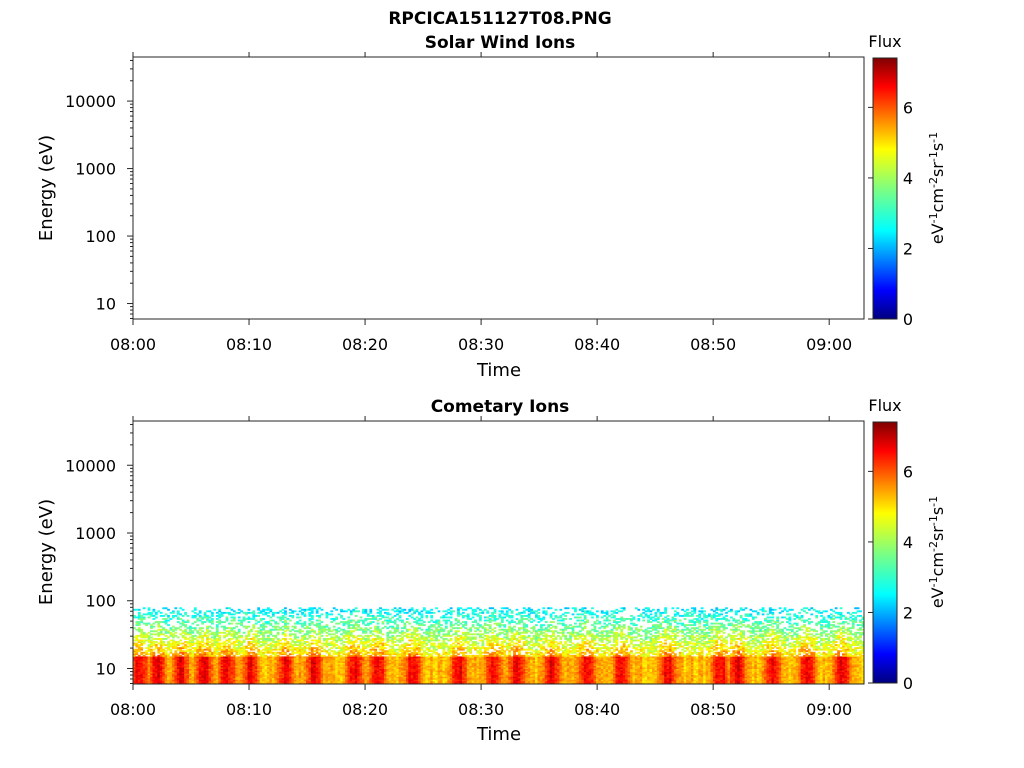 The image size is (1024, 768). What do you see at coordinates (884, 41) in the screenshot?
I see `colorbar-title: Flux` at bounding box center [884, 41].